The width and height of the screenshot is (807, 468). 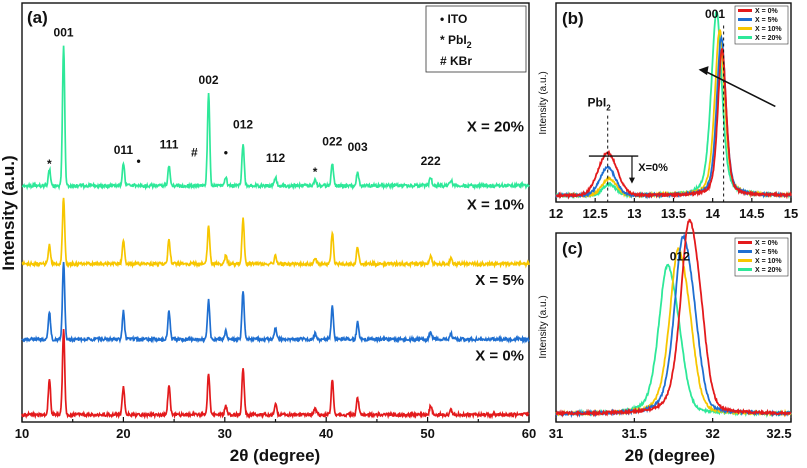 I want to click on panel-b-annotation: PbI2, so click(x=600, y=103).